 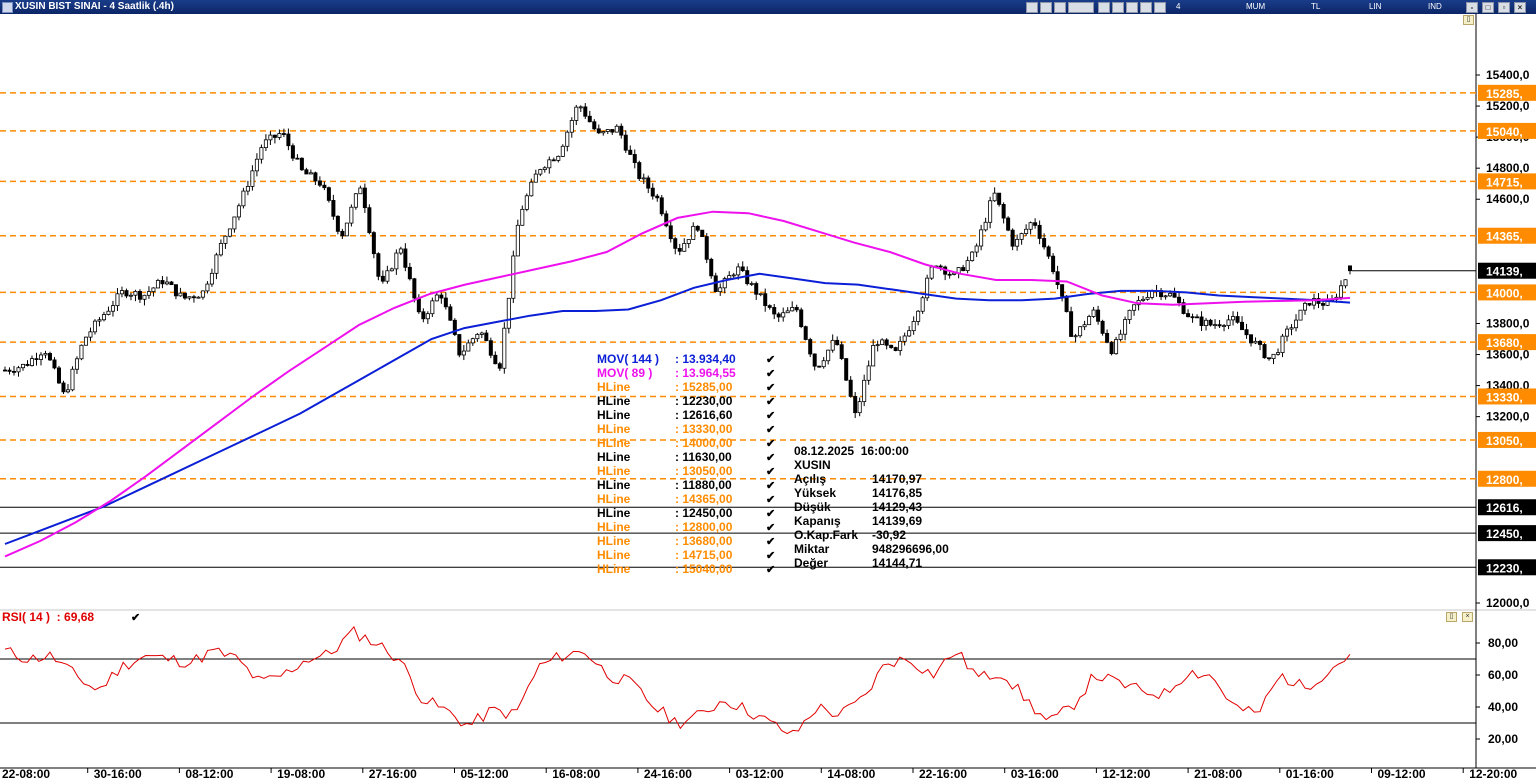 I want to click on period-select, so click(x=1081, y=7).